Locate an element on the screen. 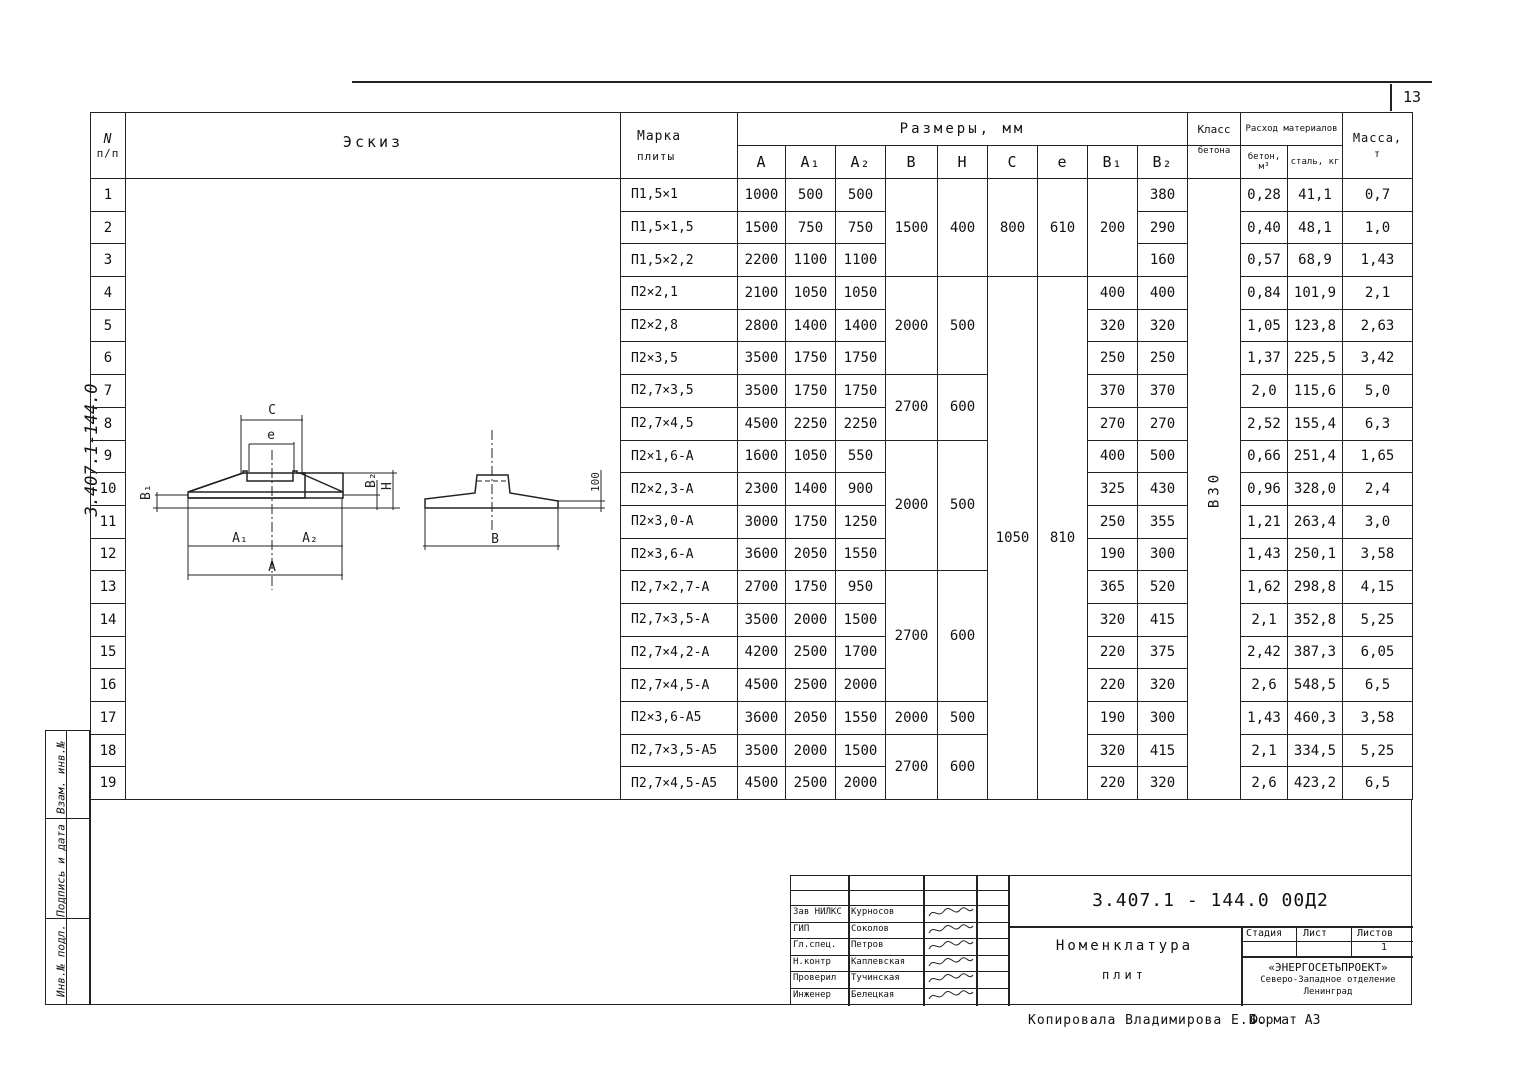  header-col-0: A is located at coordinates (761, 162).